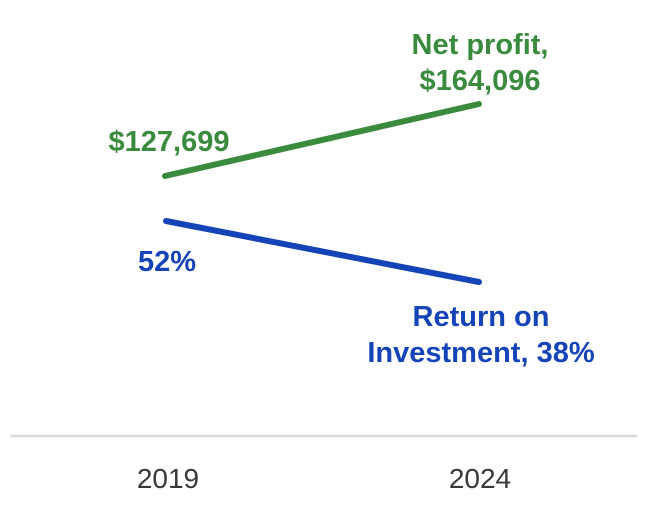 Image resolution: width=650 pixels, height=513 pixels. Describe the element at coordinates (480, 478) in the screenshot. I see `x-axis-tick-2024: 2024` at that location.